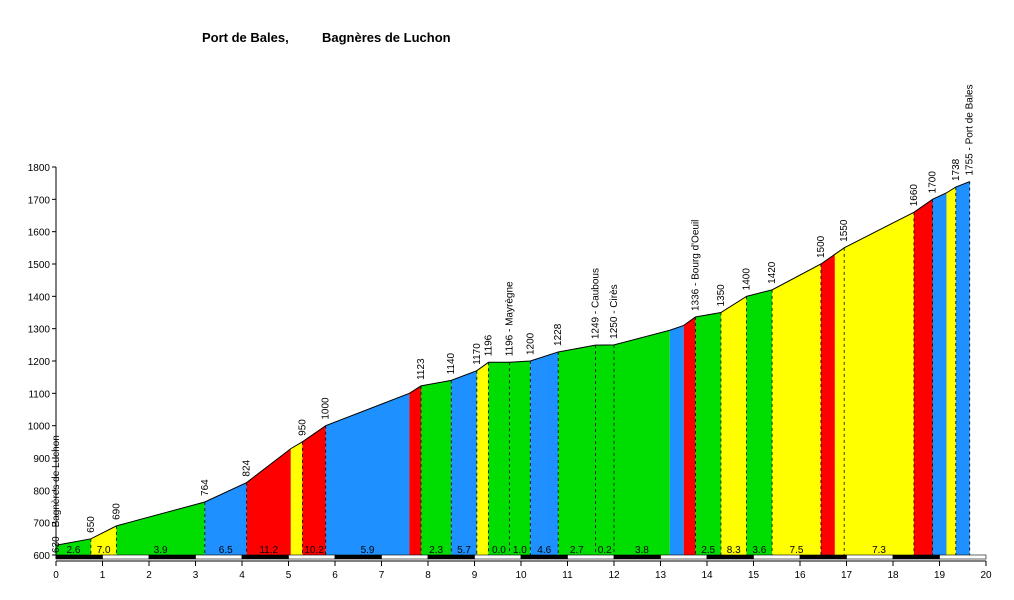 Image resolution: width=1014 pixels, height=600 pixels. Describe the element at coordinates (104, 550) in the screenshot. I see `gradient-label: 7.0` at that location.